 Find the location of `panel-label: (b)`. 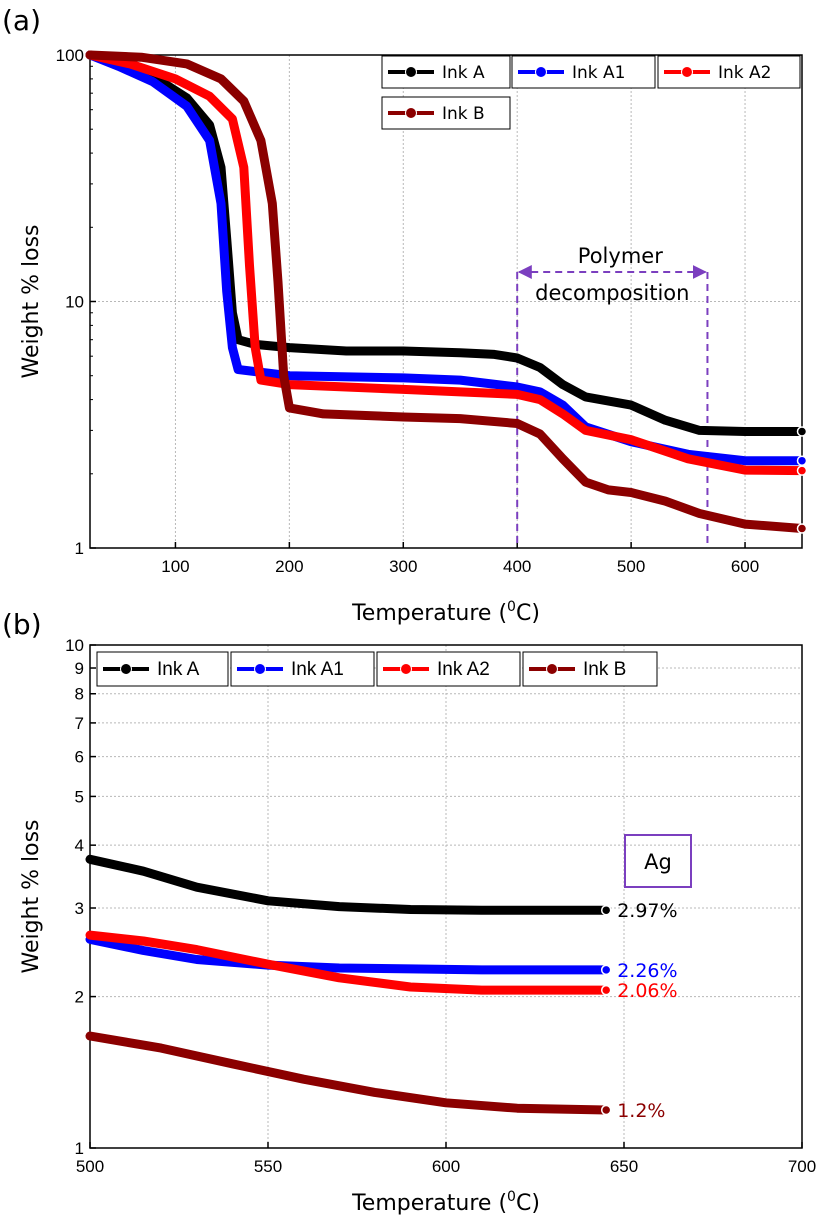

panel-label: (b) is located at coordinates (22, 624).